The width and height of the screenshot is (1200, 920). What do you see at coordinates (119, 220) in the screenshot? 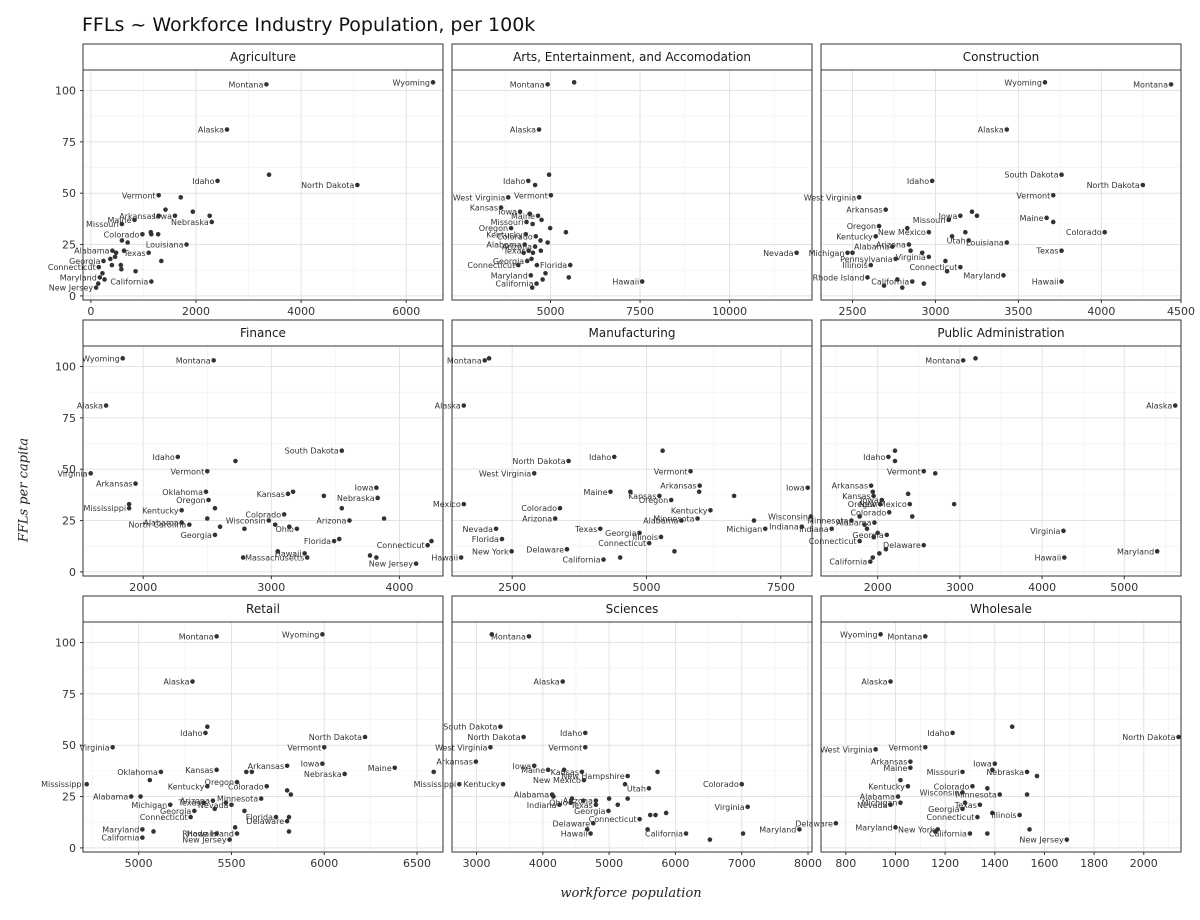
I see `point-label: Maine` at bounding box center [119, 220].